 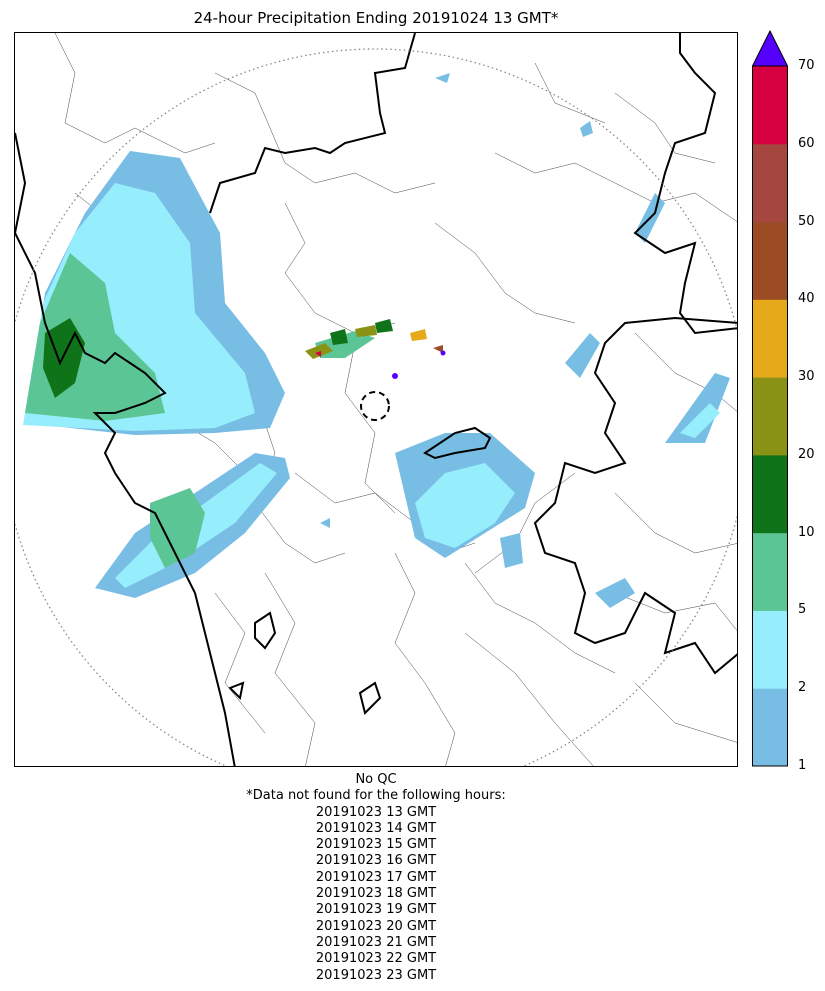 What do you see at coordinates (376, 828) in the screenshot?
I see `missing-hour: 20191023 14 GMT` at bounding box center [376, 828].